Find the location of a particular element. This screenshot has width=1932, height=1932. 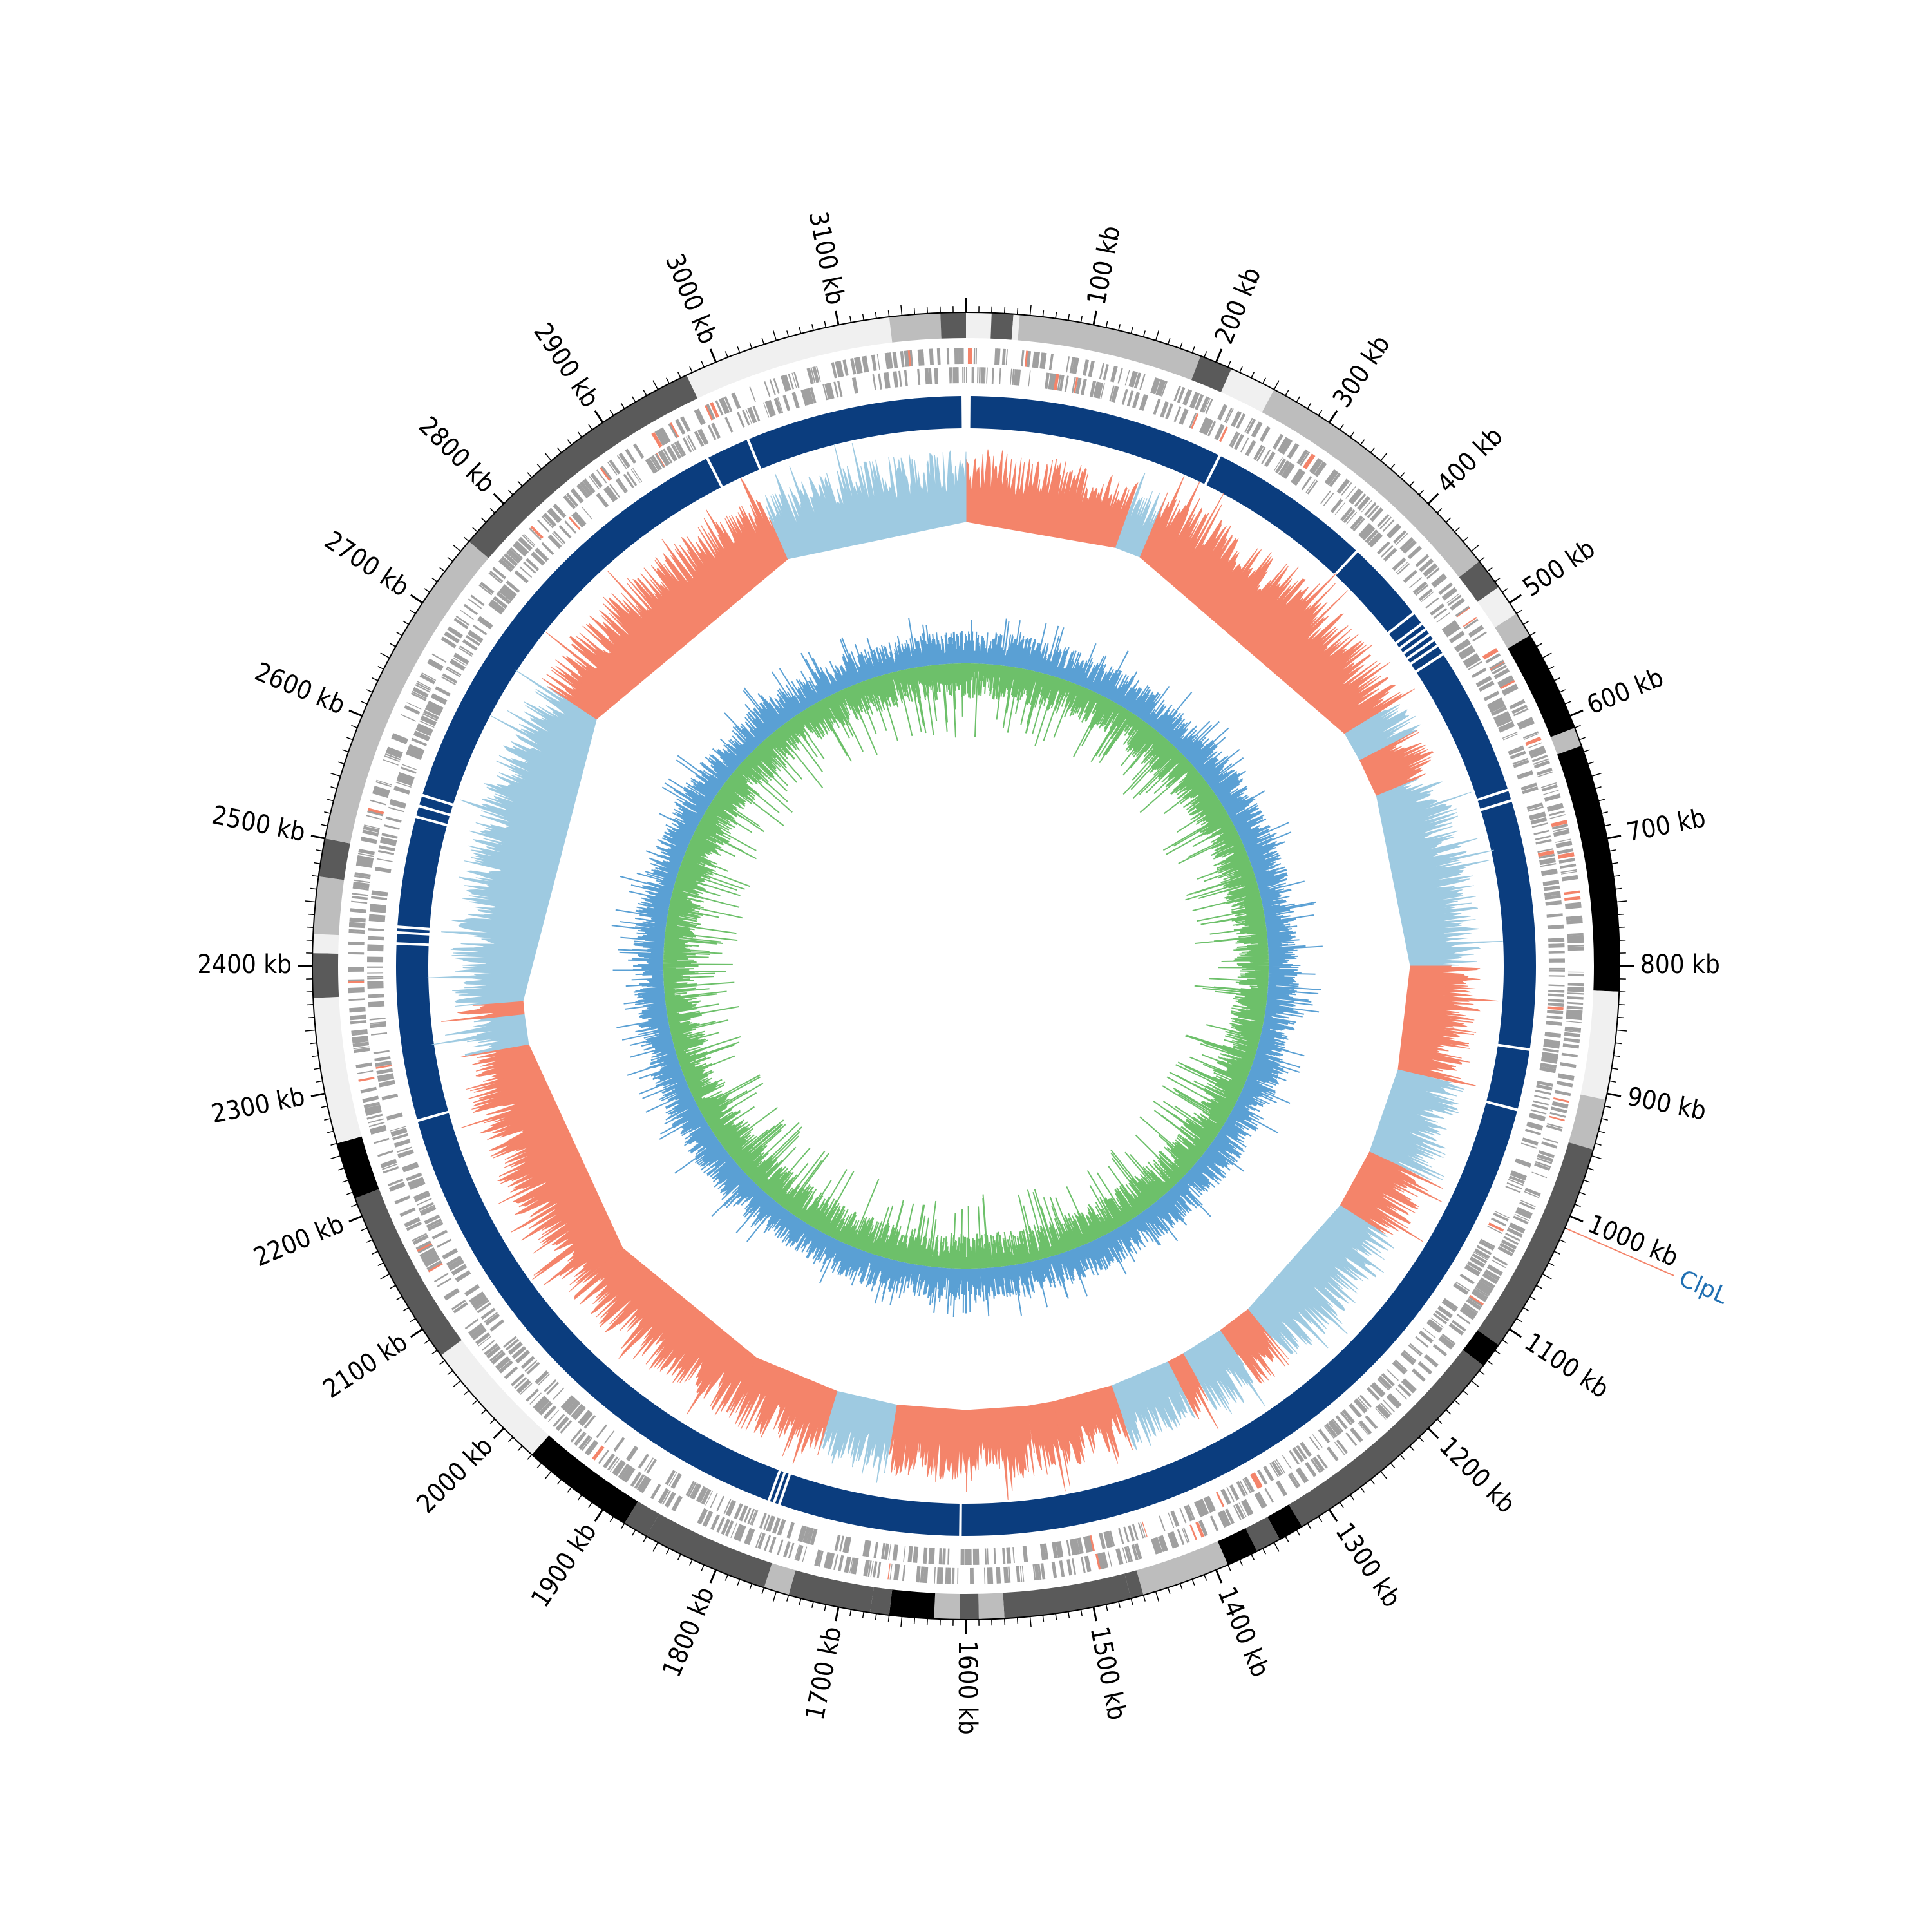

tick-label: 3000 kb is located at coordinates (691, 299).